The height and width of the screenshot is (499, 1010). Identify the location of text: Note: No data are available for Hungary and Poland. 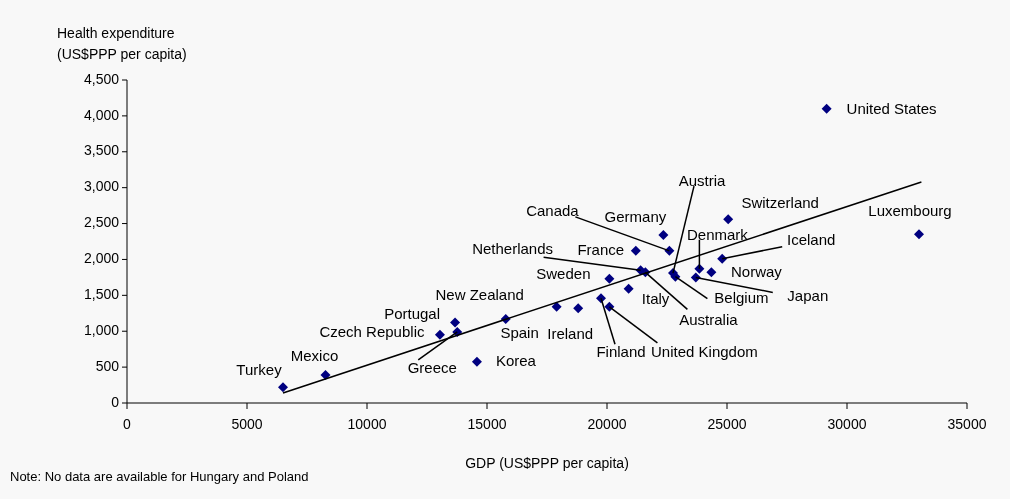
(159, 476).